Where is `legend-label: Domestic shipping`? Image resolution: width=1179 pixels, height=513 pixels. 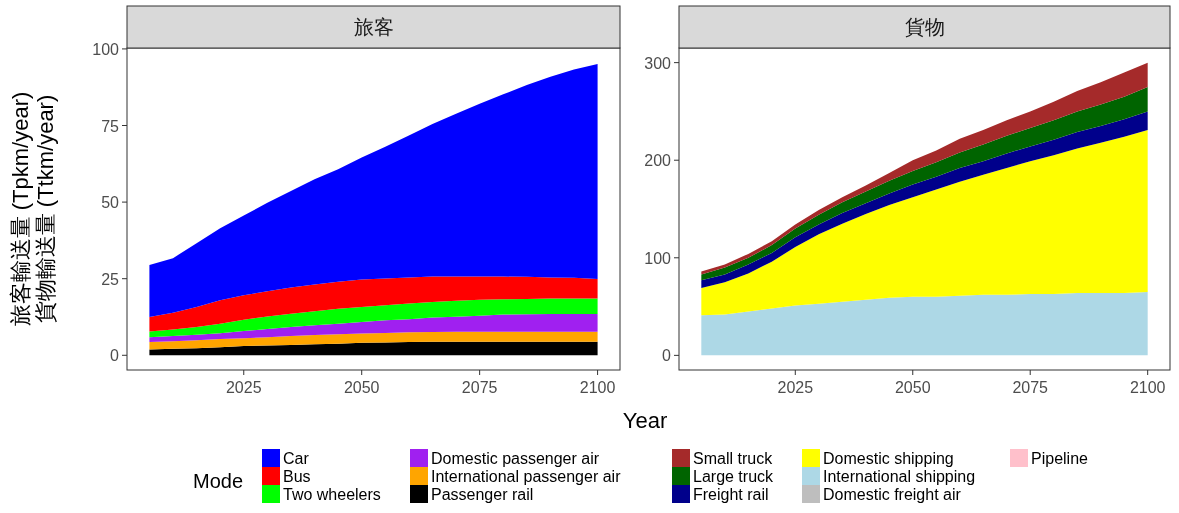
legend-label: Domestic shipping is located at coordinates (888, 458).